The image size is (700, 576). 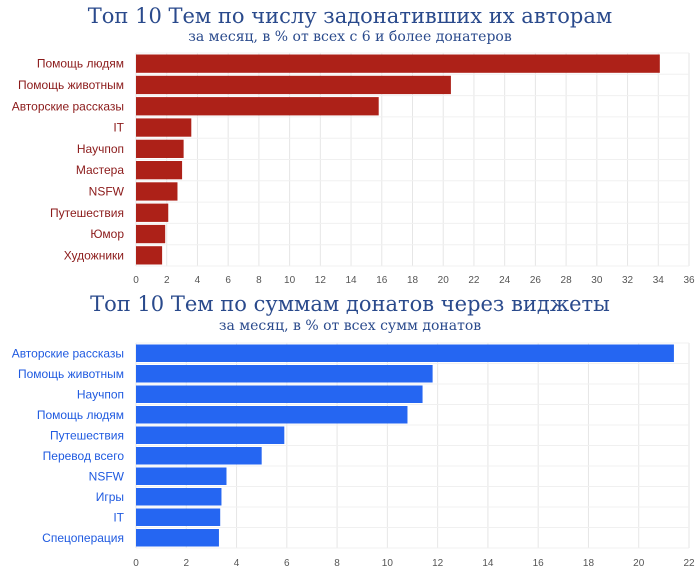 I want to click on x-tick-label: 34, so click(x=659, y=280).